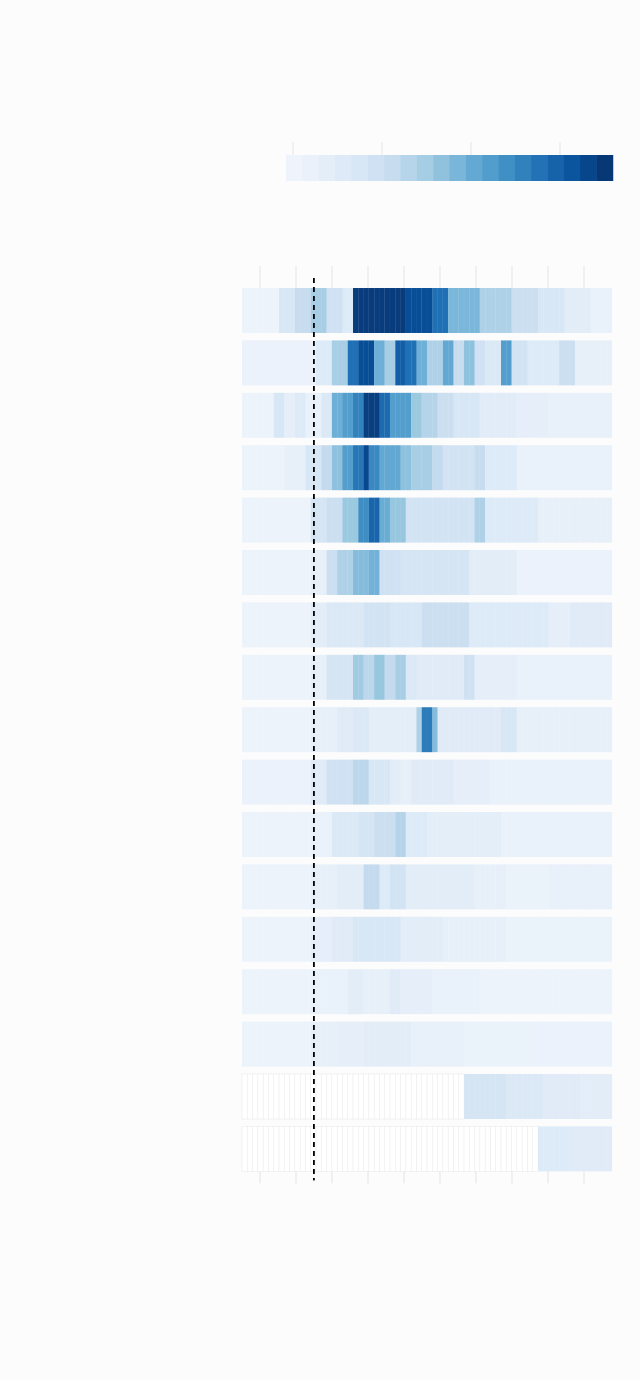  Describe the element at coordinates (507, 168) in the screenshot. I see `legend-color-step` at that location.